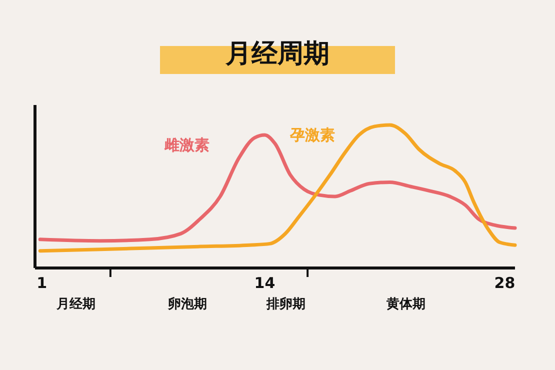 Image resolution: width=555 pixels, height=370 pixels. What do you see at coordinates (76, 304) in the screenshot?
I see `text: 月经期` at bounding box center [76, 304].